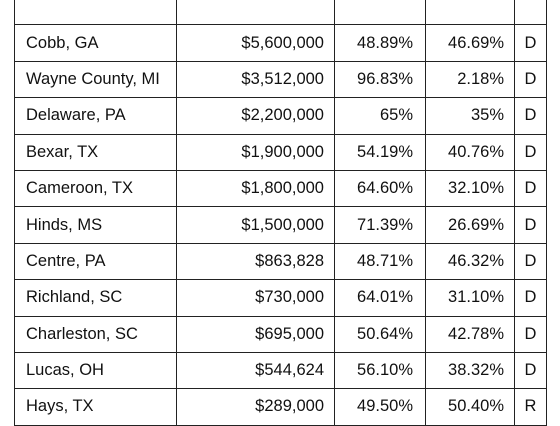 This screenshot has height=426, width=560. I want to click on amount-cell: $289,000, so click(255, 407).